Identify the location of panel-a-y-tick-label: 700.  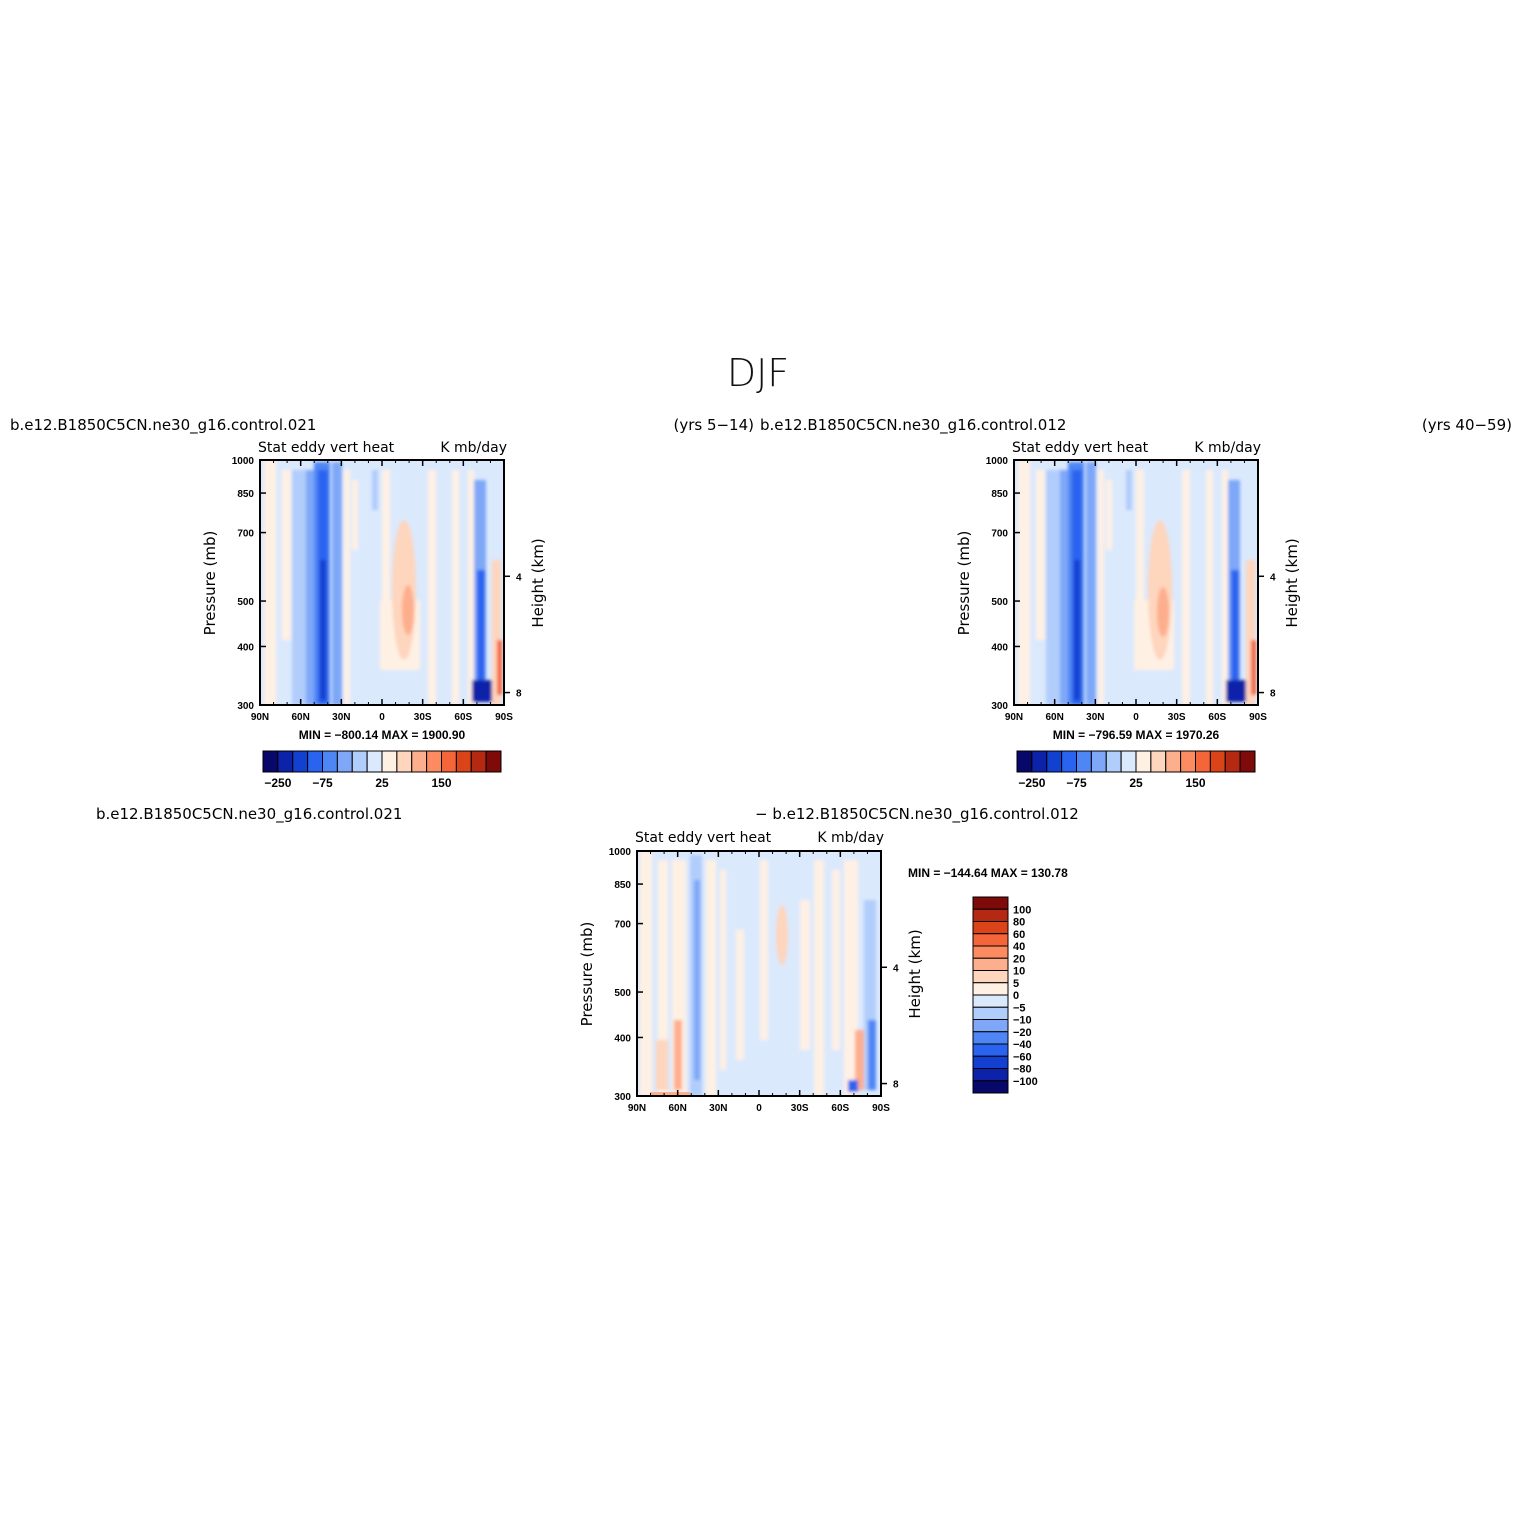
(245, 534).